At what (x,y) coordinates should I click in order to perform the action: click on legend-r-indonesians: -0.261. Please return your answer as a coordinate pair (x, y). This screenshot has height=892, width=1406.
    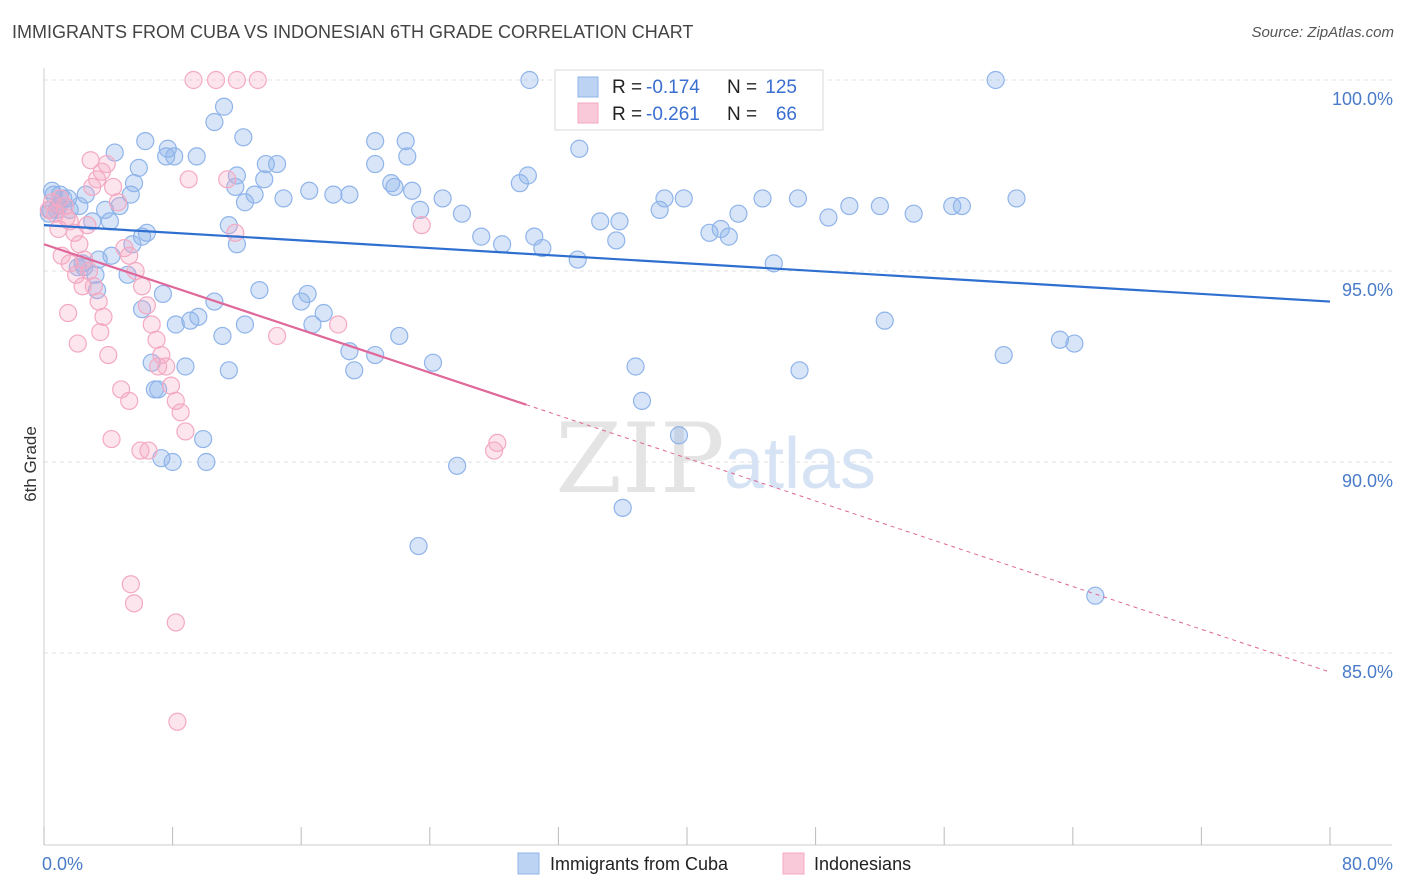
    Looking at the image, I should click on (673, 114).